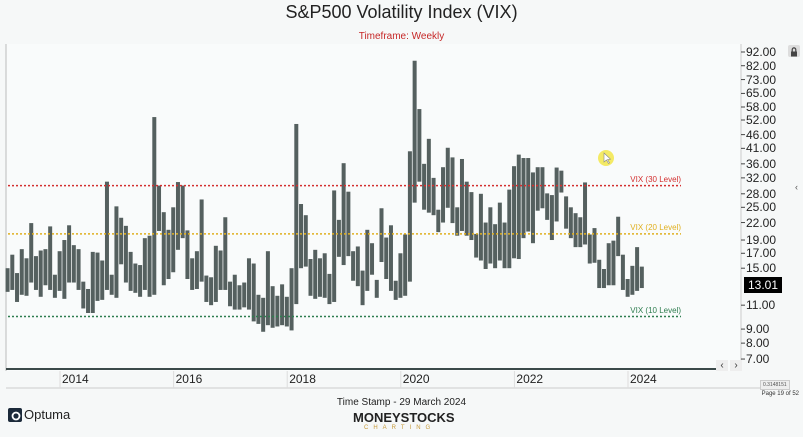 Image resolution: width=803 pixels, height=437 pixels. What do you see at coordinates (794, 51) in the screenshot?
I see `lock-icon` at bounding box center [794, 51].